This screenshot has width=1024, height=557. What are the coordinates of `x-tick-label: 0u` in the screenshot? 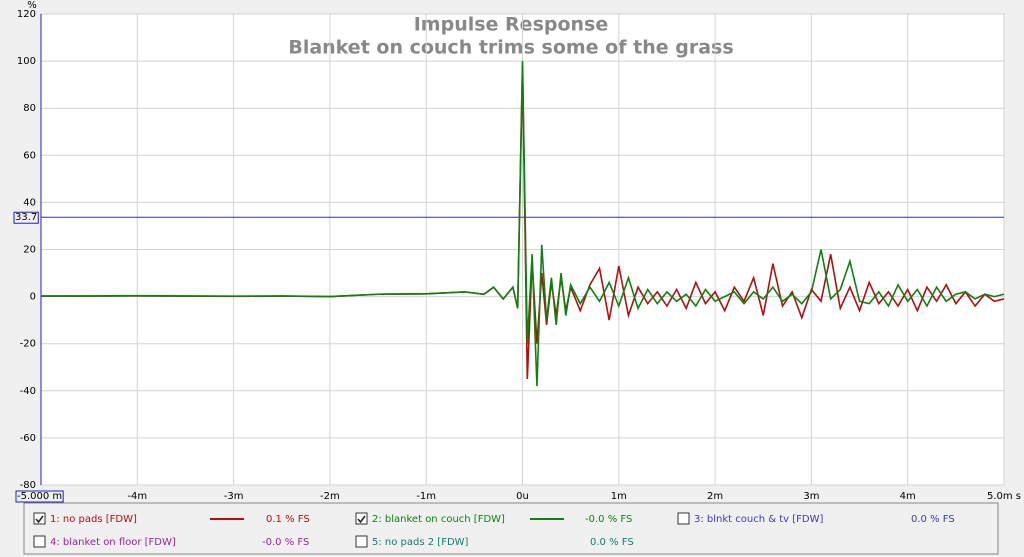 It's located at (522, 496).